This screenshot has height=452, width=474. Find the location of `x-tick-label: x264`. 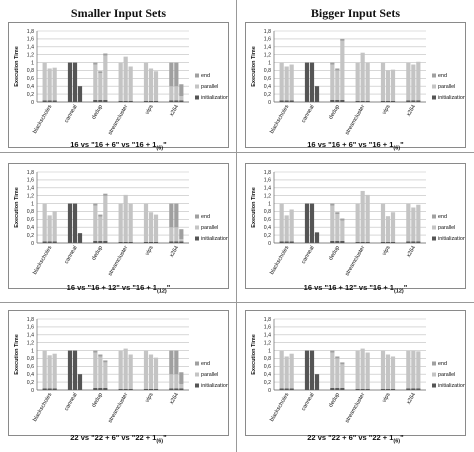

x-tick-label: x264 is located at coordinates (411, 399).